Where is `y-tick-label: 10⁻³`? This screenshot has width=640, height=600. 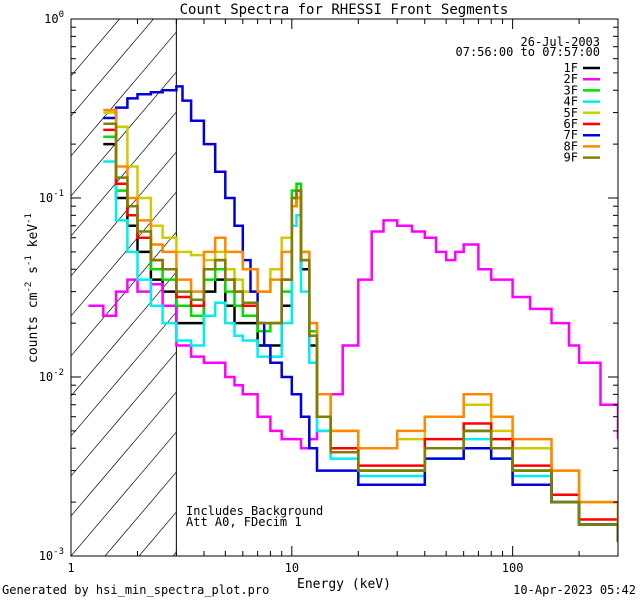 y-tick-label: 10⁻³ is located at coordinates (51, 555).